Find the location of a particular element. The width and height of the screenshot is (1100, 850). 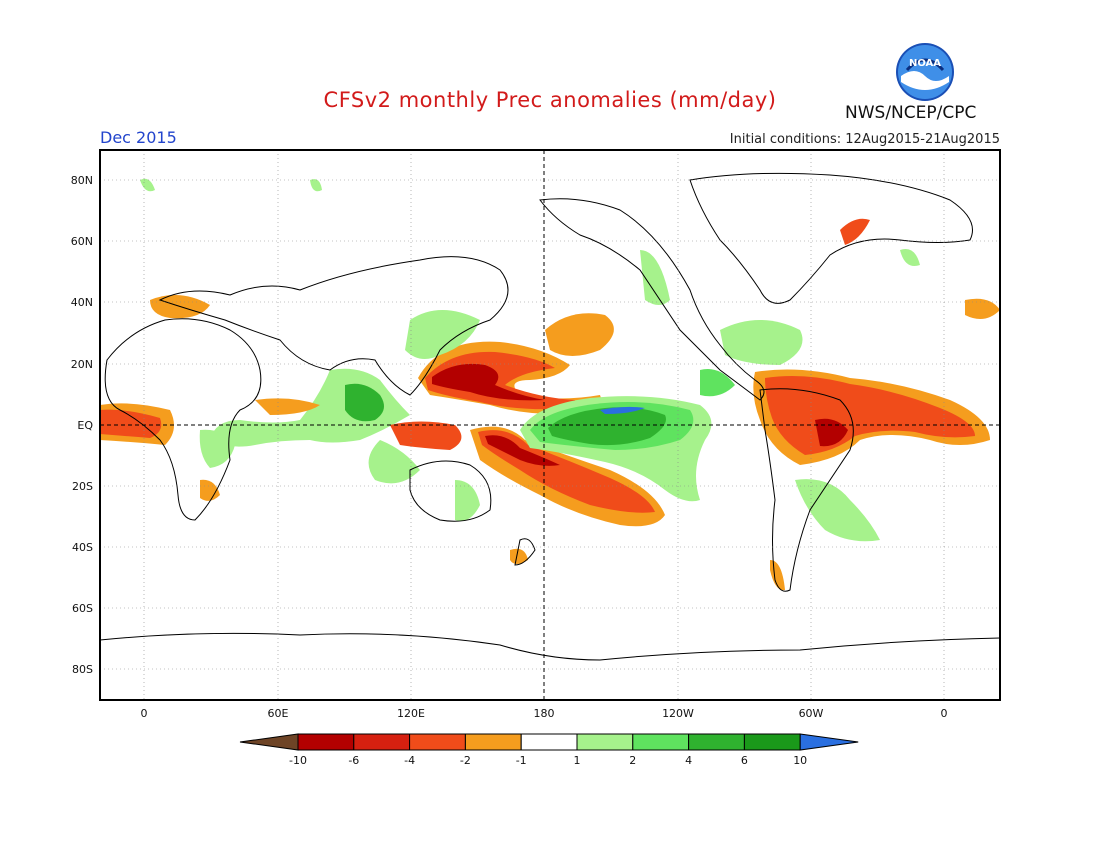

longitude-axis: 0 60E 120E 180 120W 60W 0 is located at coordinates (544, 713).